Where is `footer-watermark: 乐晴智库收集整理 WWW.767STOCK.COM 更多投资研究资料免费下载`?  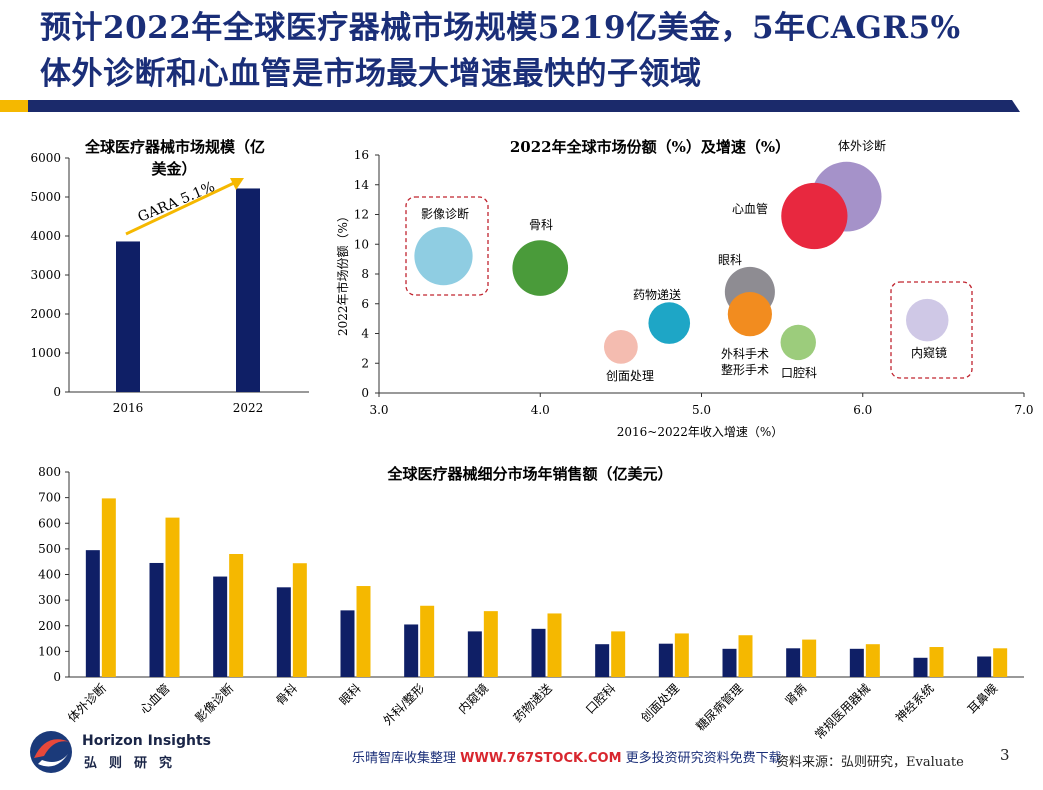
footer-watermark: 乐晴智库收集整理 WWW.767STOCK.COM 更多投资研究资料免费下载 is located at coordinates (567, 756).